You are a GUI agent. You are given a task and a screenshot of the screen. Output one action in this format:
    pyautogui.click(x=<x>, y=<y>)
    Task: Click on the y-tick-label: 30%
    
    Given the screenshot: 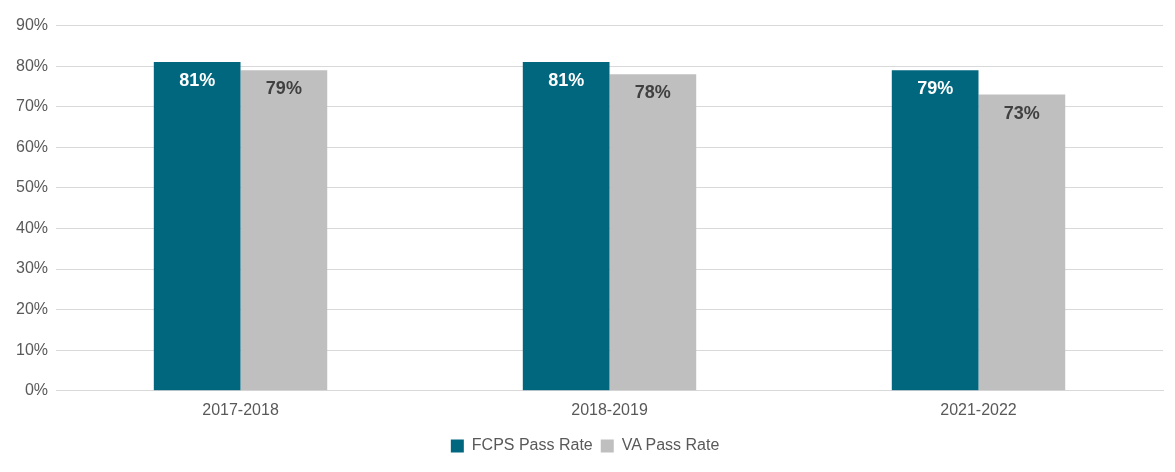 What is the action you would take?
    pyautogui.click(x=32, y=268)
    